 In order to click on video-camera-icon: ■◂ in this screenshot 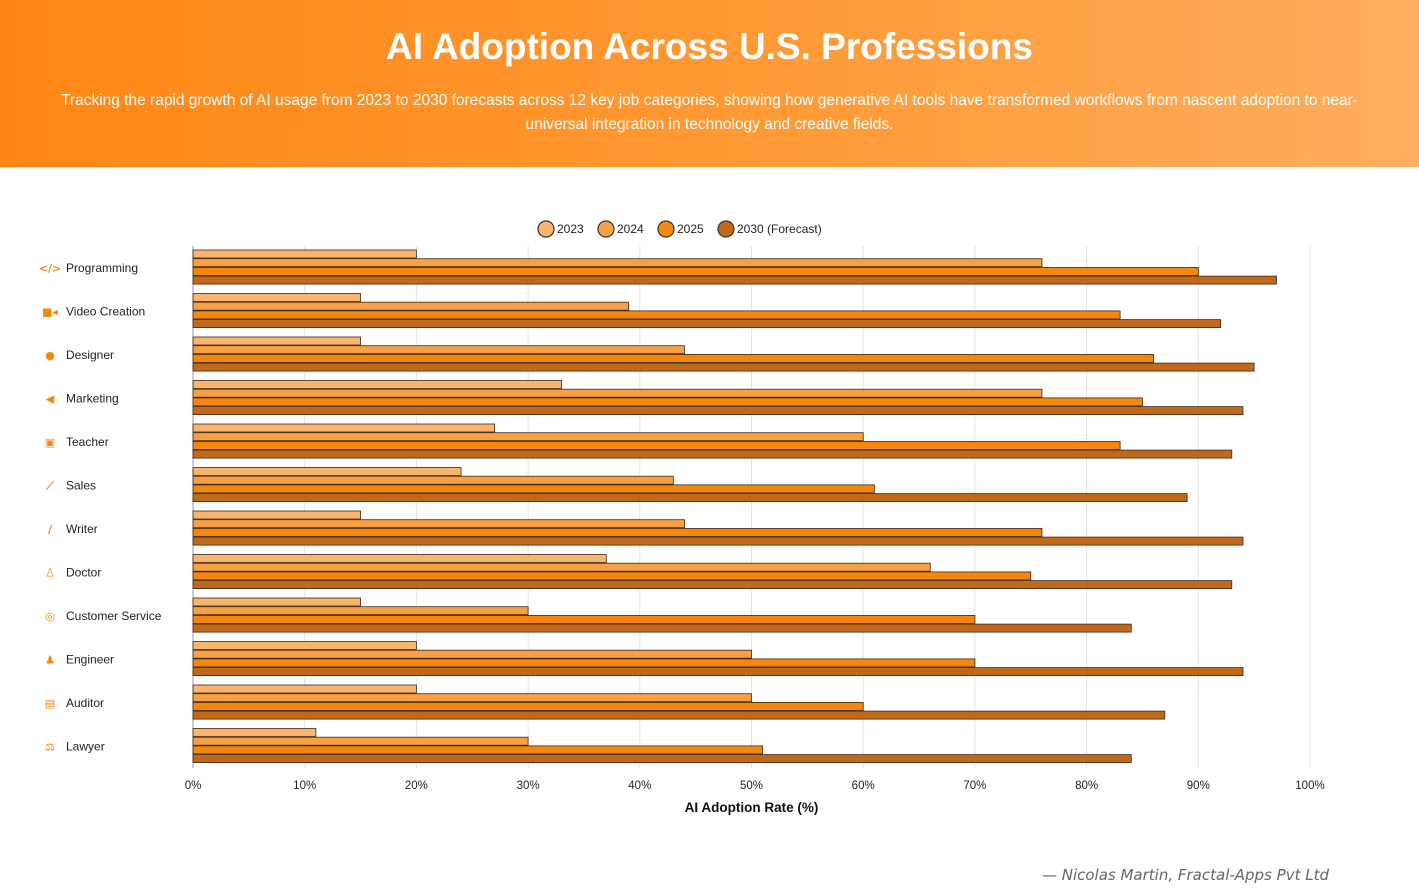, I will do `click(50, 311)`.